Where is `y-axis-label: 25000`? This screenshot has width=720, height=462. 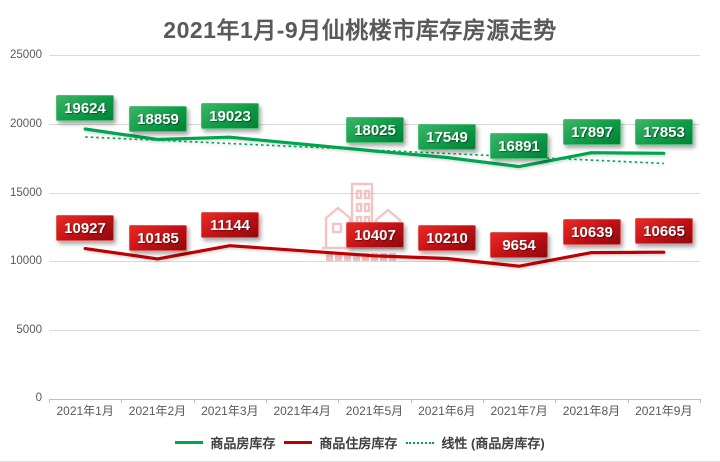 y-axis-label: 25000 is located at coordinates (26, 55).